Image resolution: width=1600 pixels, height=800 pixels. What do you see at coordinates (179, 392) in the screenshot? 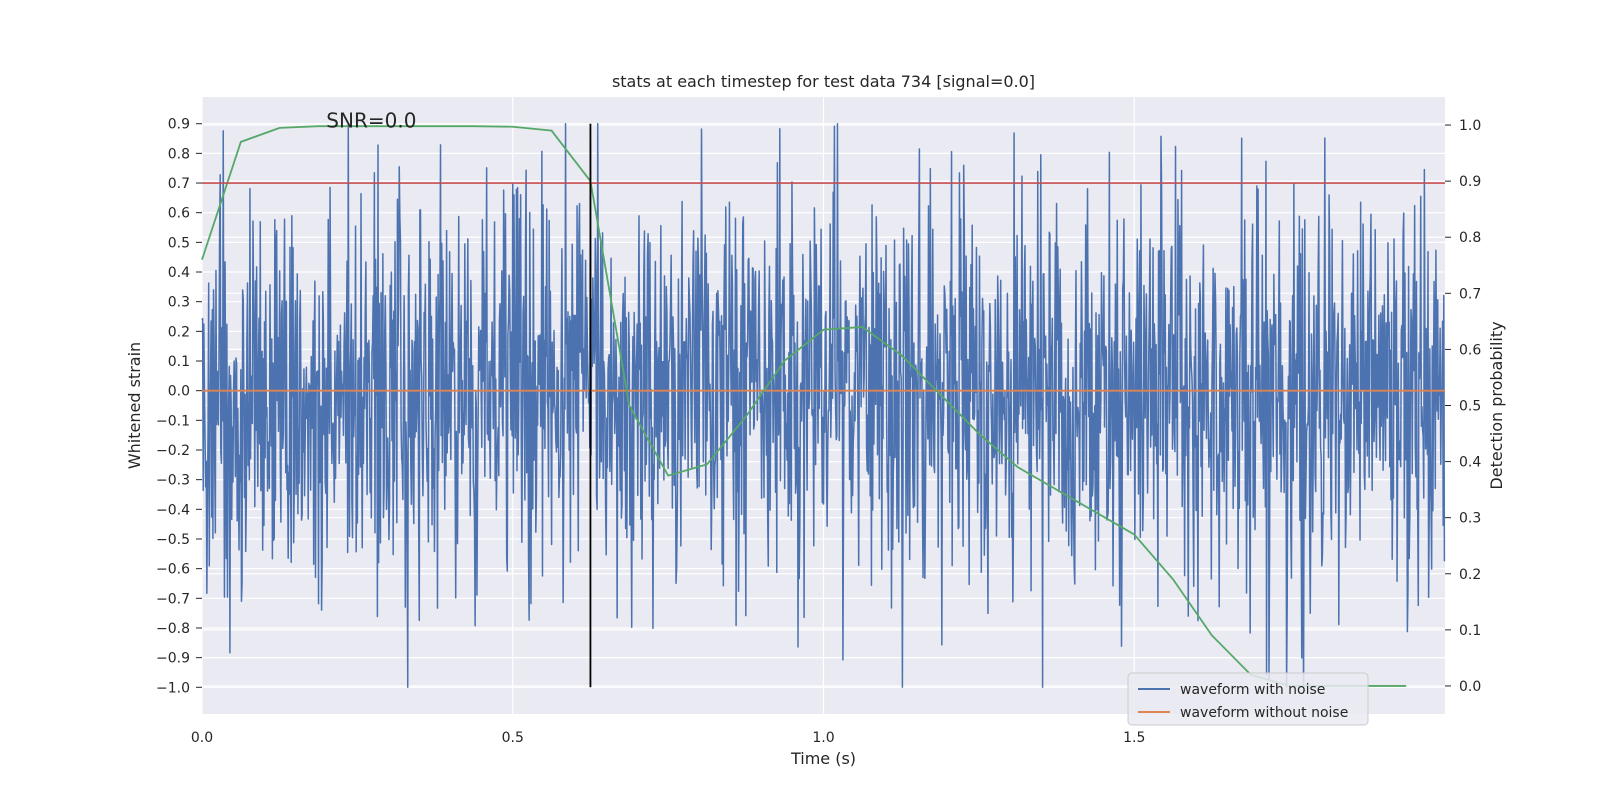
I see `y-tick-label-9: 0.0` at bounding box center [179, 392].